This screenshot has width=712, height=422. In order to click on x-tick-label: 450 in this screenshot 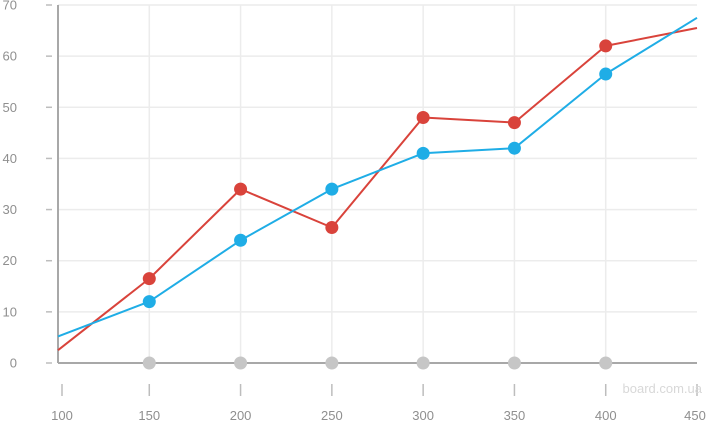, I will do `click(695, 415)`.